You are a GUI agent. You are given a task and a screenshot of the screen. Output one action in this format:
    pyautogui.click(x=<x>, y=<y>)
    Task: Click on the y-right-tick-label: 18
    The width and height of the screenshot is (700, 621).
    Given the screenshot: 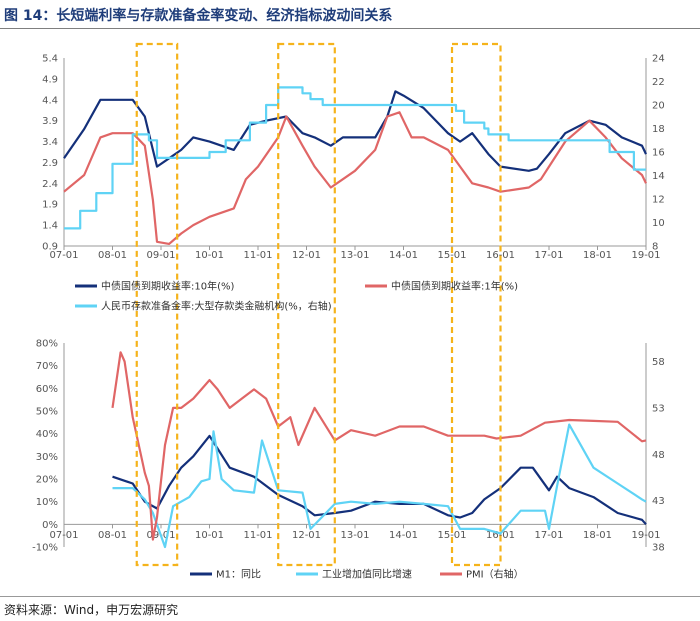 What is the action you would take?
    pyautogui.click(x=658, y=129)
    